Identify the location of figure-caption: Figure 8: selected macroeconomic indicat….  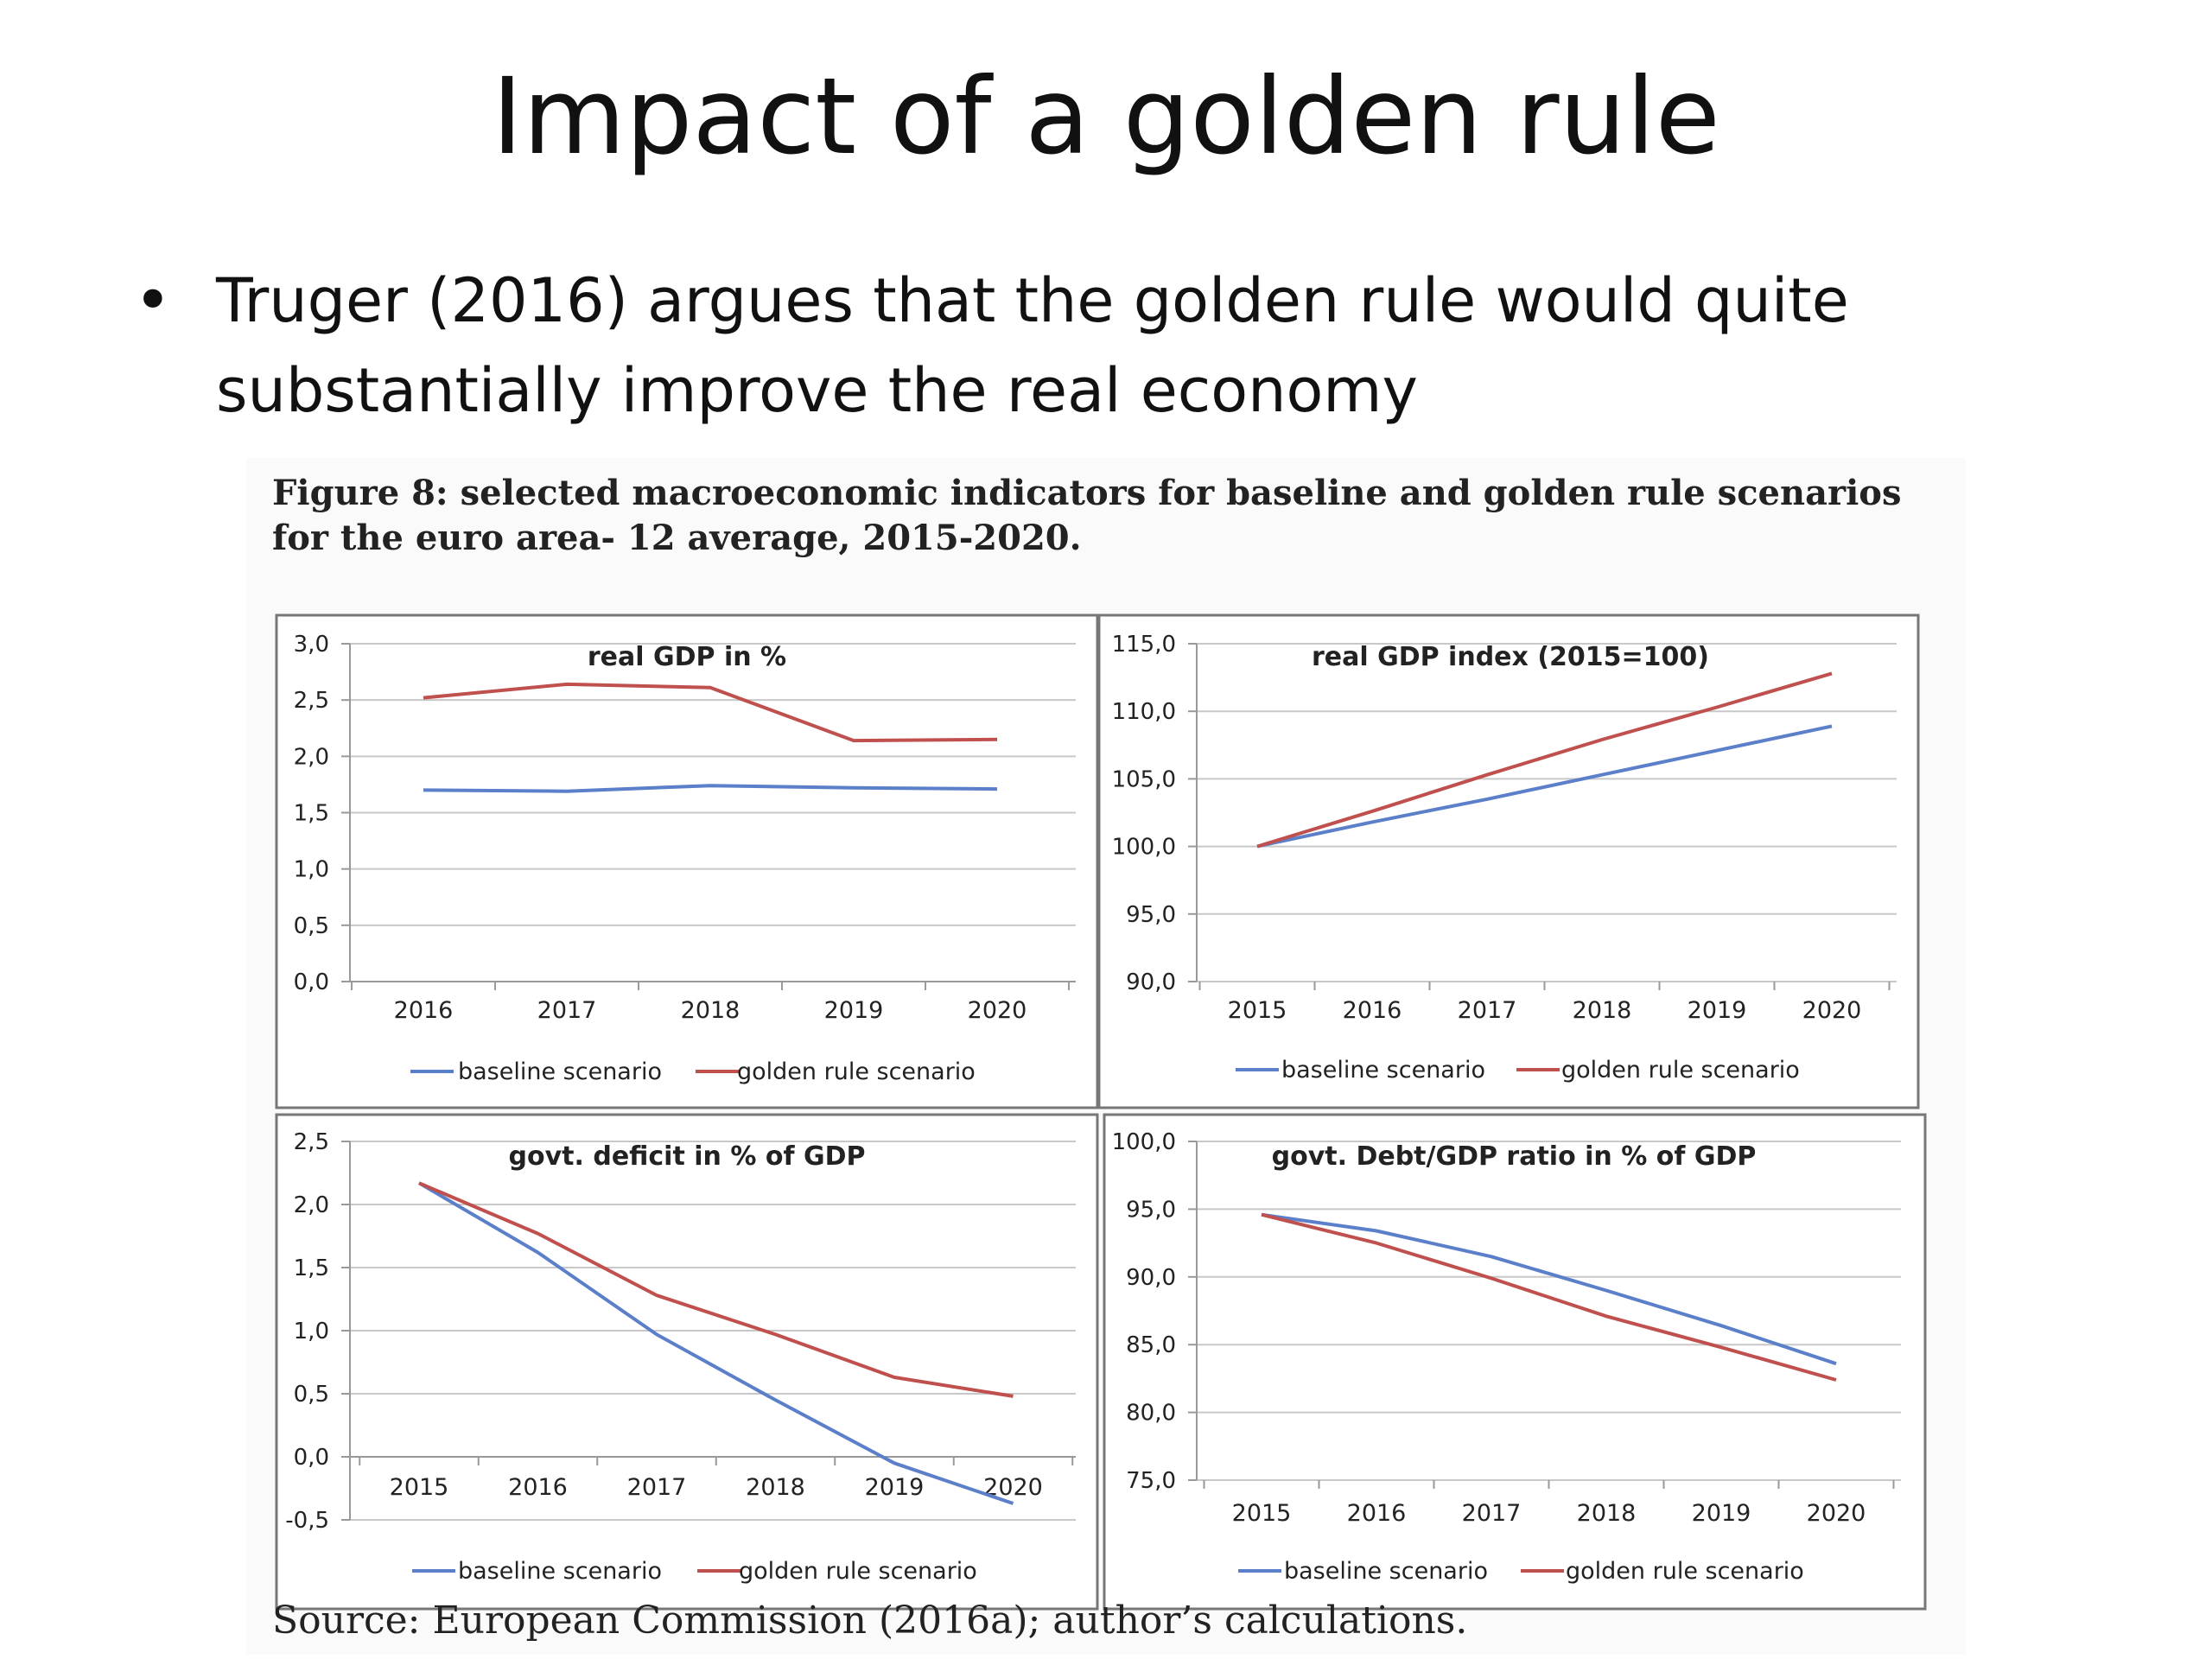
(1087, 515).